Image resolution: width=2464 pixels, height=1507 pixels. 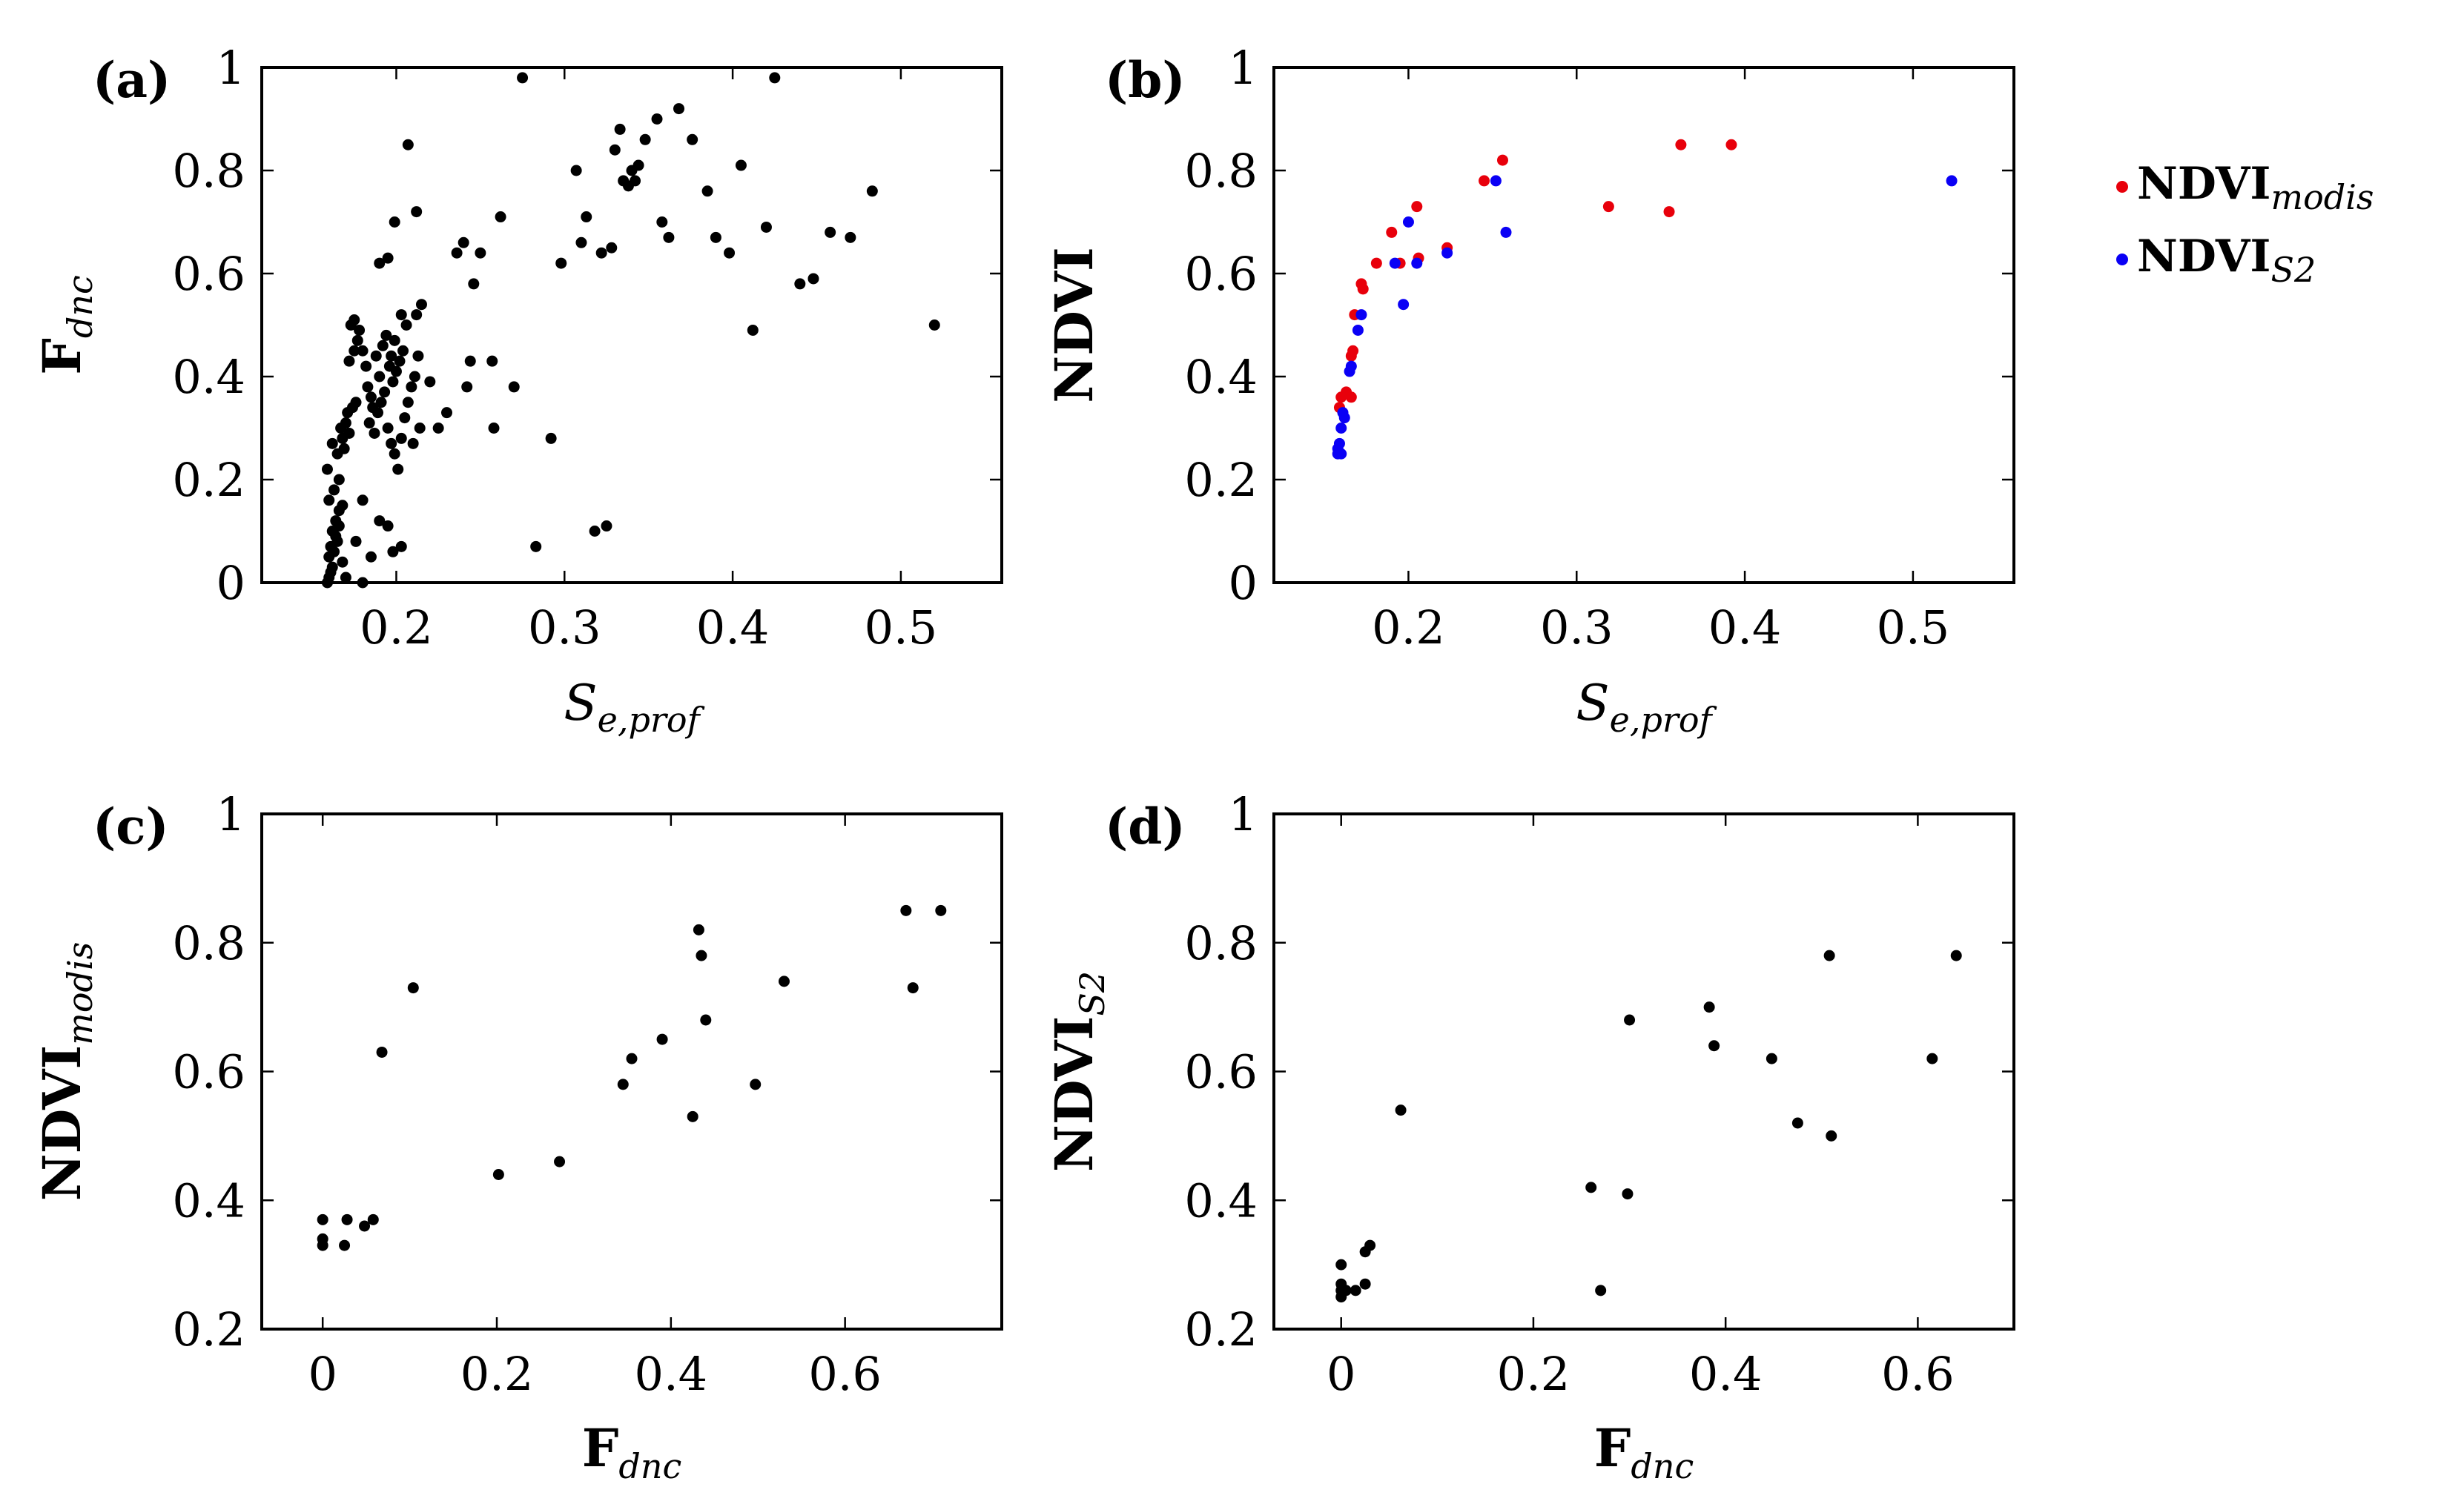 What do you see at coordinates (1221, 377) in the screenshot?
I see `panel-b-ytick-label: 0.4` at bounding box center [1221, 377].